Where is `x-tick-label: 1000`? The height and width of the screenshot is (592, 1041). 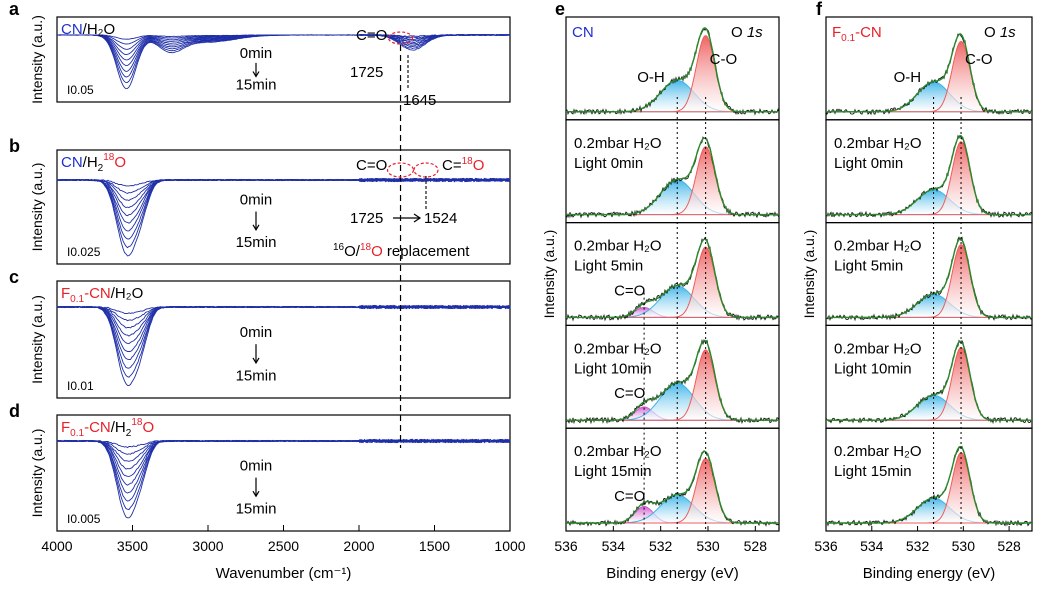 x-tick-label: 1000 is located at coordinates (509, 546).